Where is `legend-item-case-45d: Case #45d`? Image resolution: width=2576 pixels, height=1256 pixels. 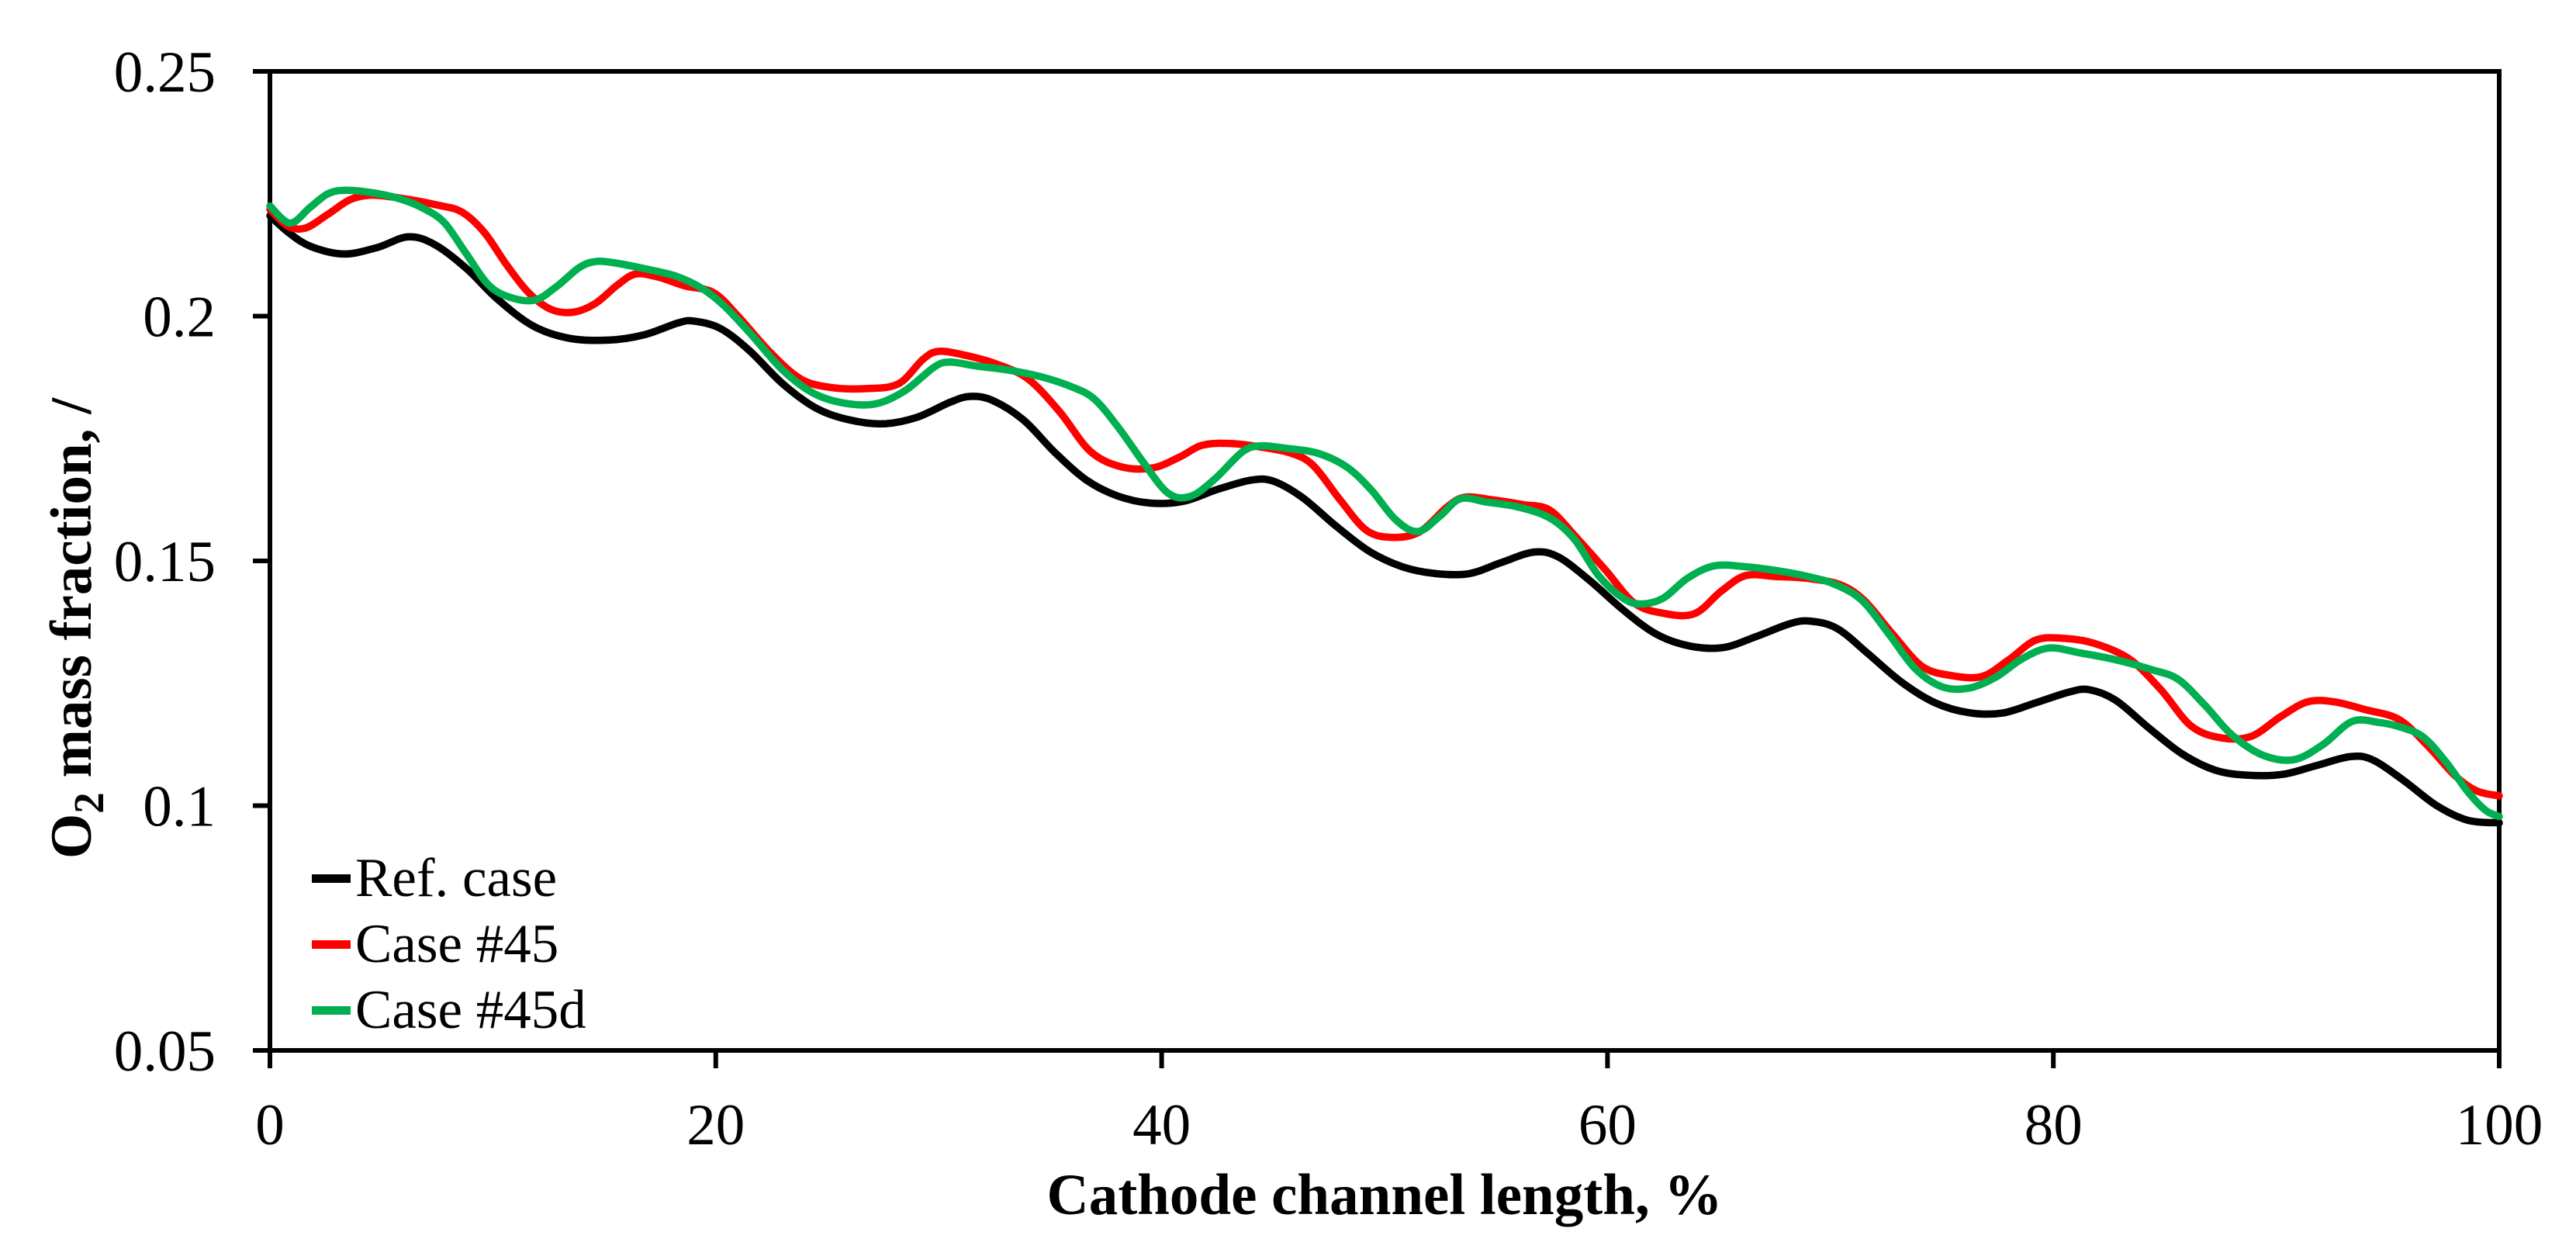 legend-item-case-45d: Case #45d is located at coordinates (449, 1010).